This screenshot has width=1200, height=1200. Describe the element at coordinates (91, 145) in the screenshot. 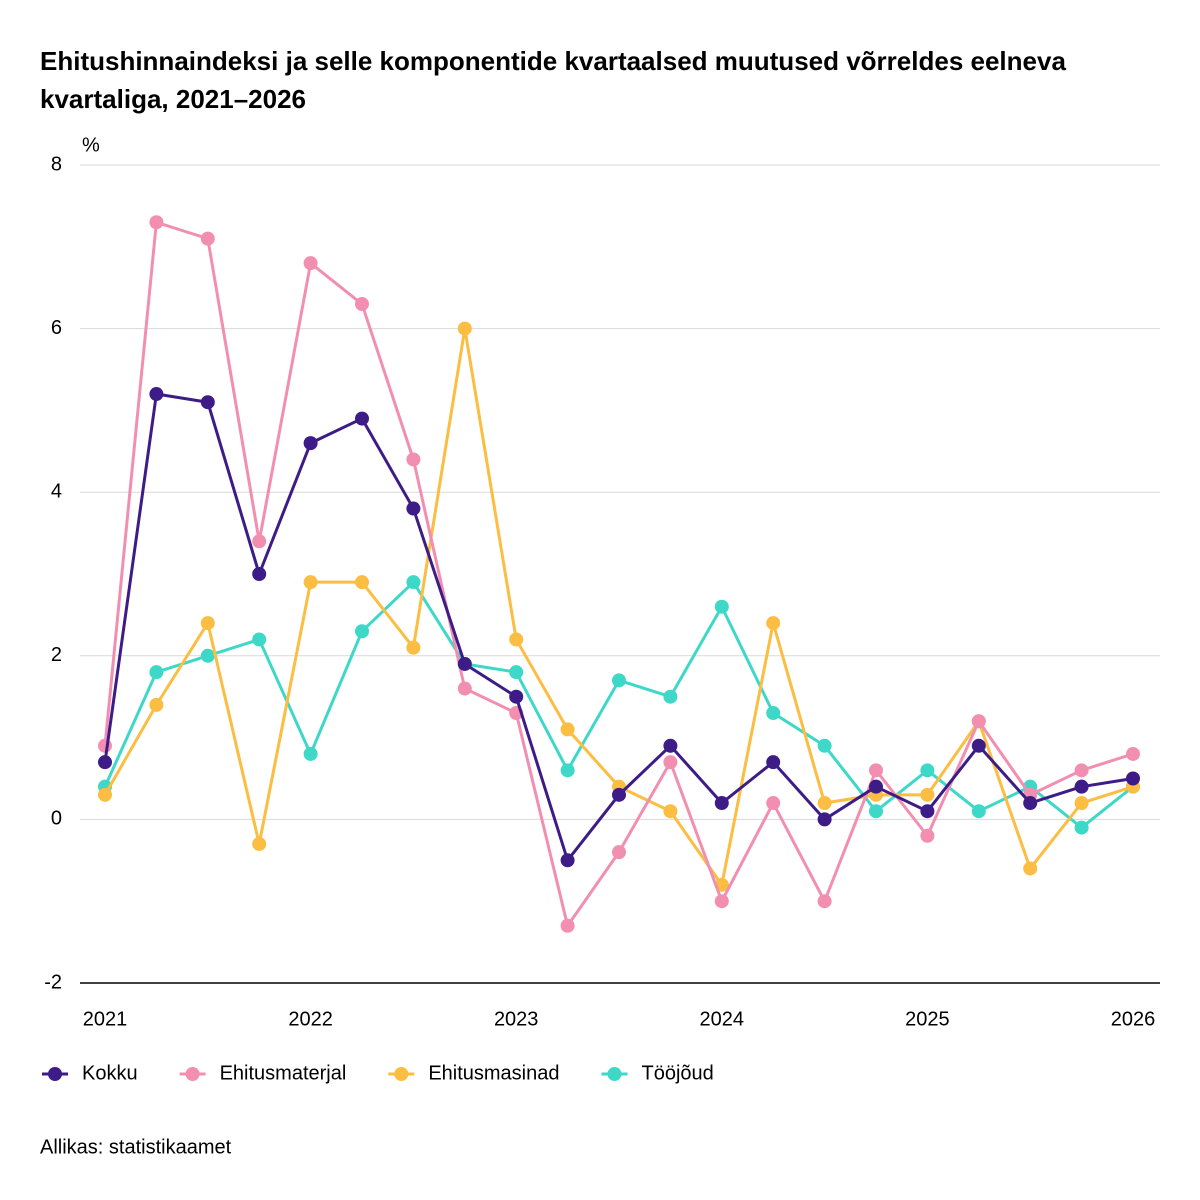

I see `y-axis-unit: %` at that location.